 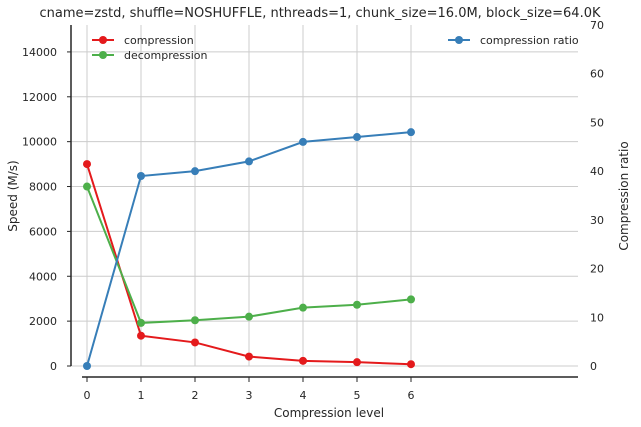 What do you see at coordinates (624, 195) in the screenshot?
I see `y2-axis-title: Compression ratio` at bounding box center [624, 195].